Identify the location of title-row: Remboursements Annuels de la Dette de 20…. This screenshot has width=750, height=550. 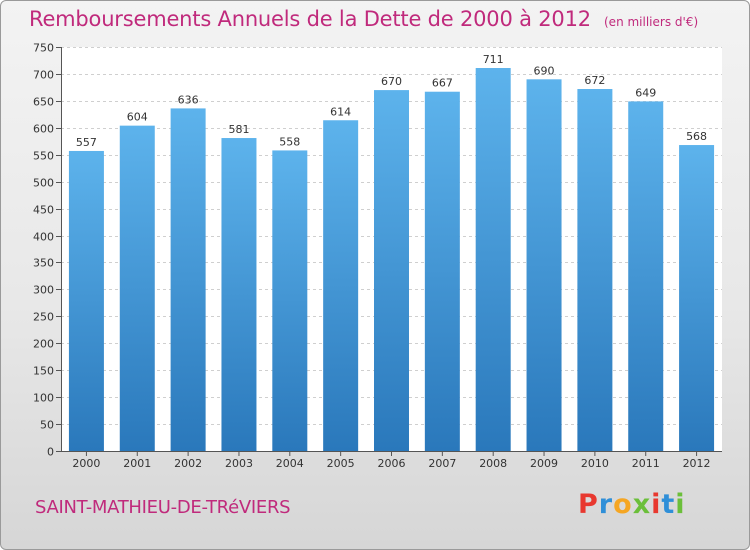
(363, 19).